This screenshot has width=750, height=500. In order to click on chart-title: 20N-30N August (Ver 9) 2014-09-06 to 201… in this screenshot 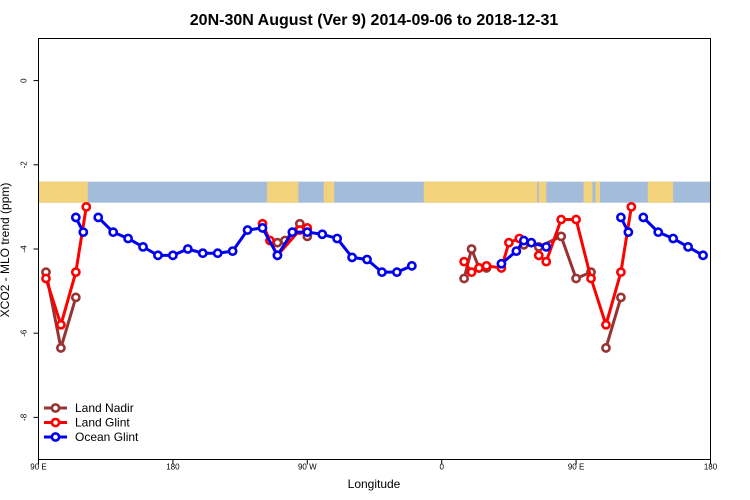, I will do `click(374, 20)`.